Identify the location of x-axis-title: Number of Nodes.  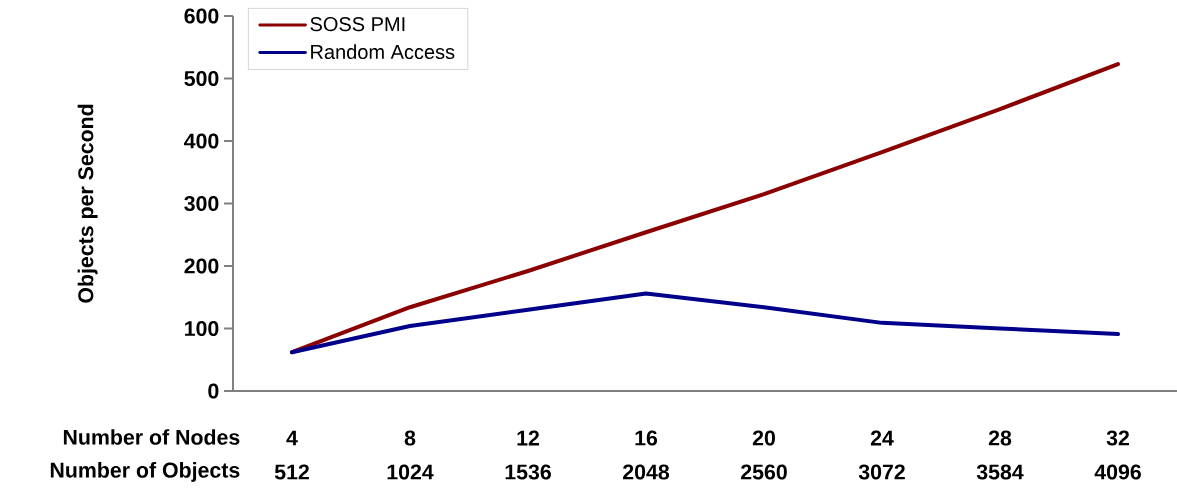
(151, 437).